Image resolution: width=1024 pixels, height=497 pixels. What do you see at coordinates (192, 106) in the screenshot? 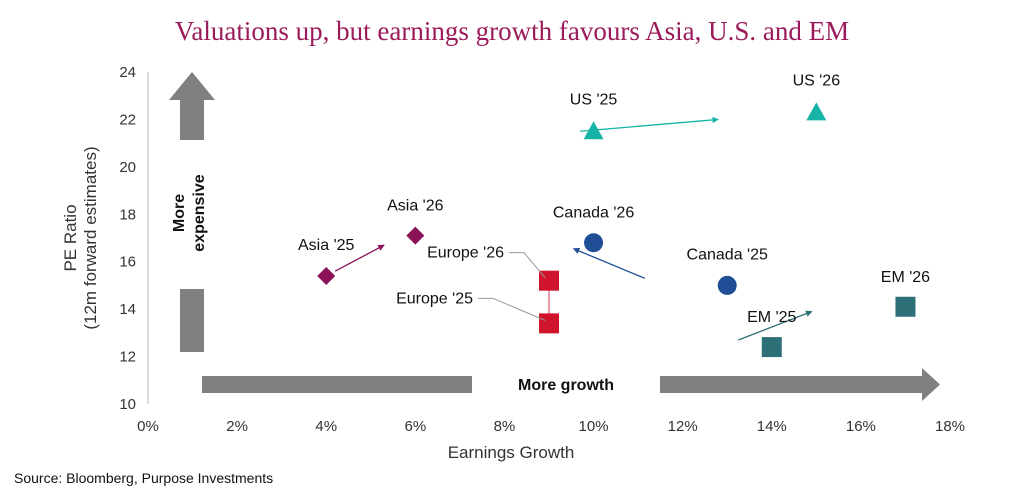
I see `more-expensive-up-arrow` at bounding box center [192, 106].